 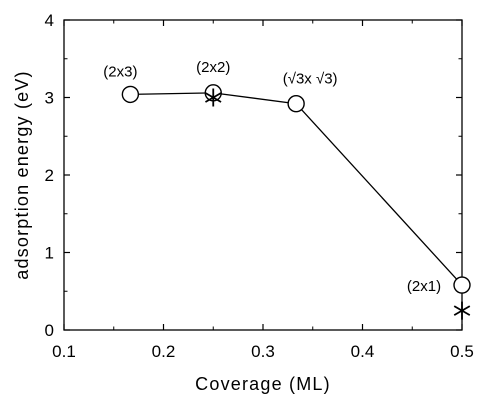 What do you see at coordinates (64, 351) in the screenshot?
I see `x-tick-label: 0.1` at bounding box center [64, 351].